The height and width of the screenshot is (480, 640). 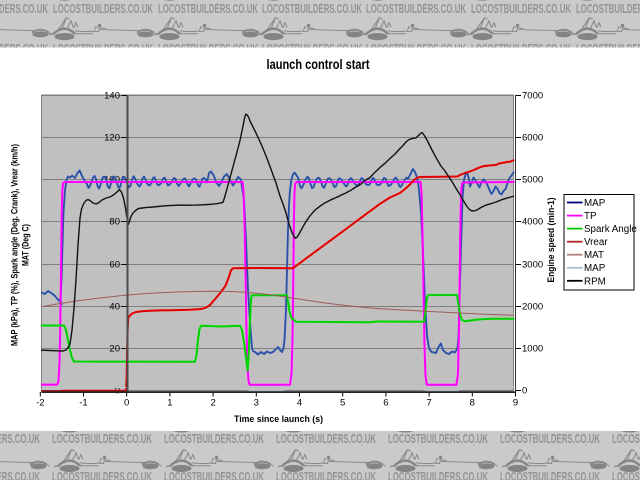 What do you see at coordinates (114, 265) in the screenshot?
I see `svg-text: 60` at bounding box center [114, 265].